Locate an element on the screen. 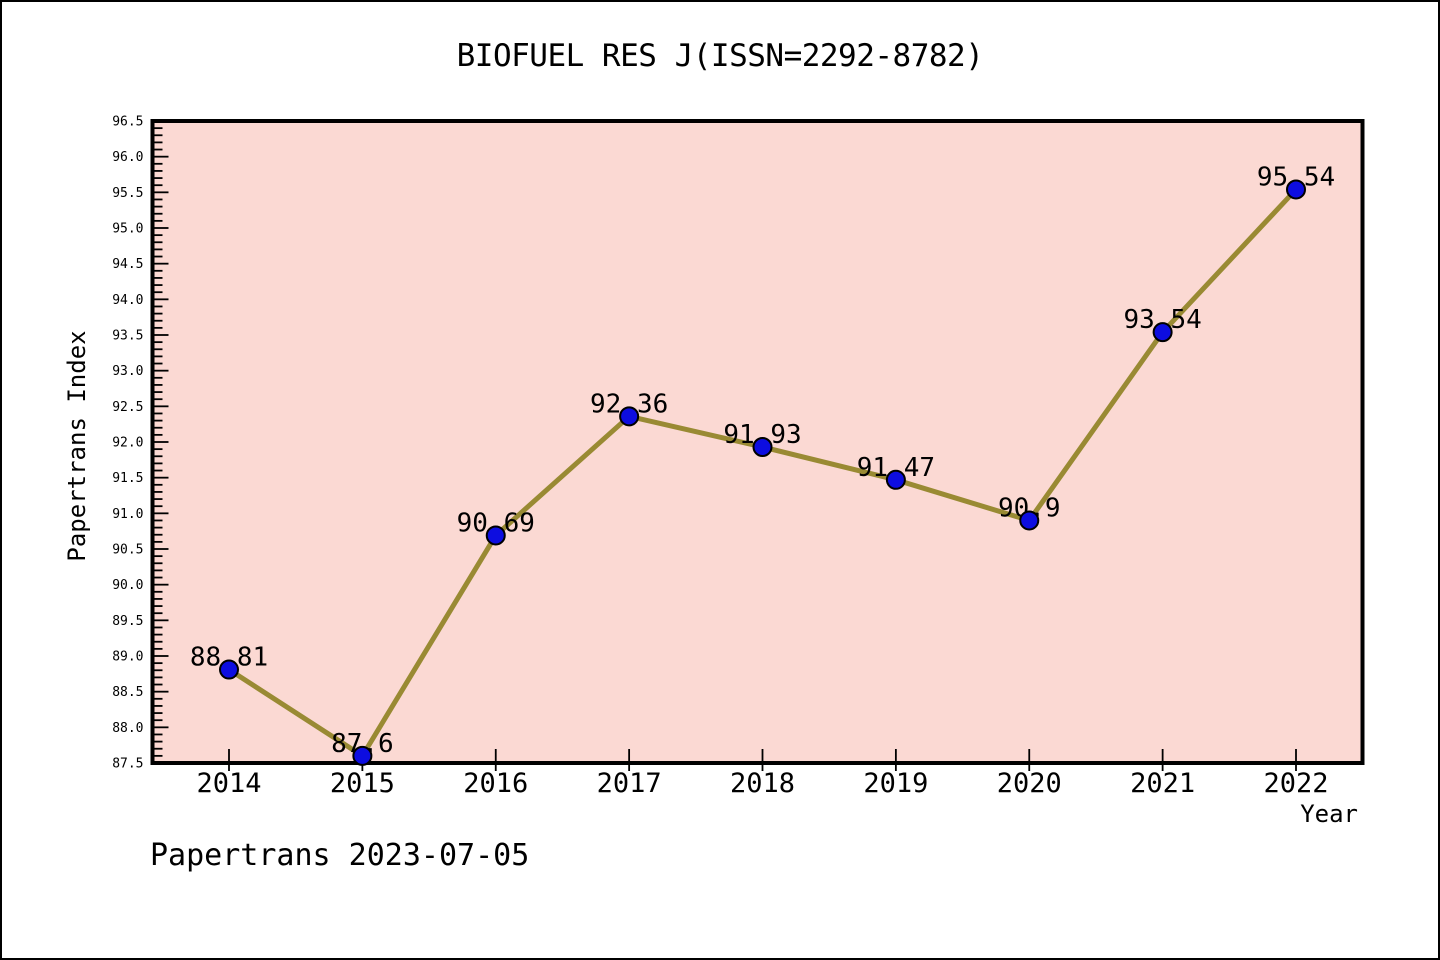 This screenshot has height=960, width=1440. svg-text: 2014 is located at coordinates (228, 783).